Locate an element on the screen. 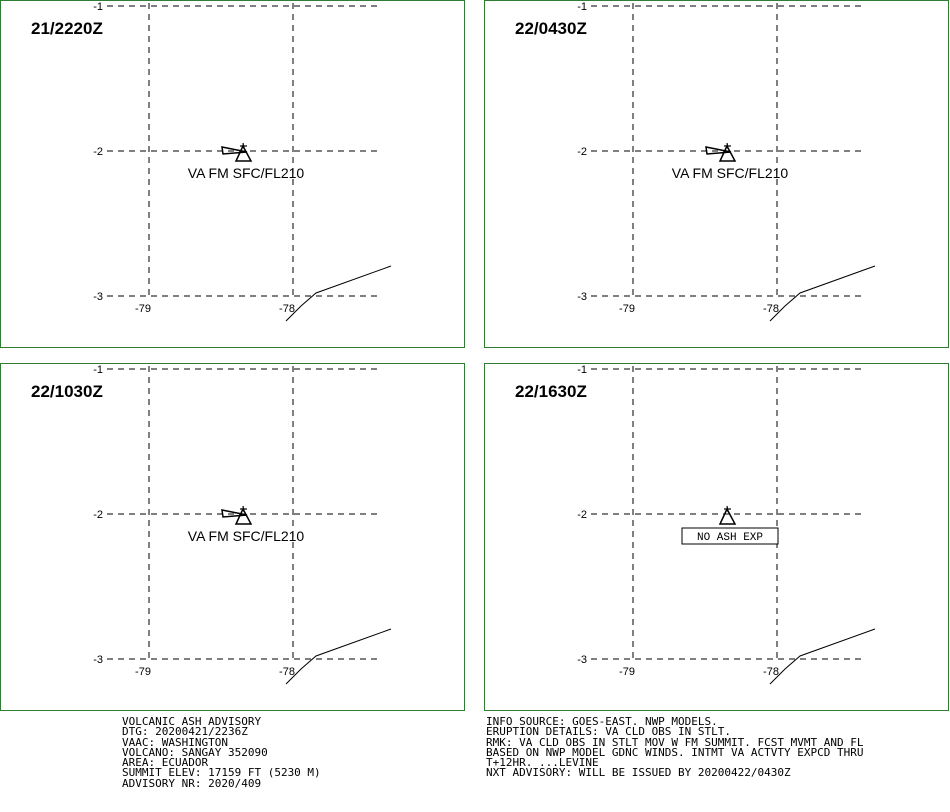 The height and width of the screenshot is (812, 950). advisory-line: DTG: 20200421/2236Z is located at coordinates (185, 732).